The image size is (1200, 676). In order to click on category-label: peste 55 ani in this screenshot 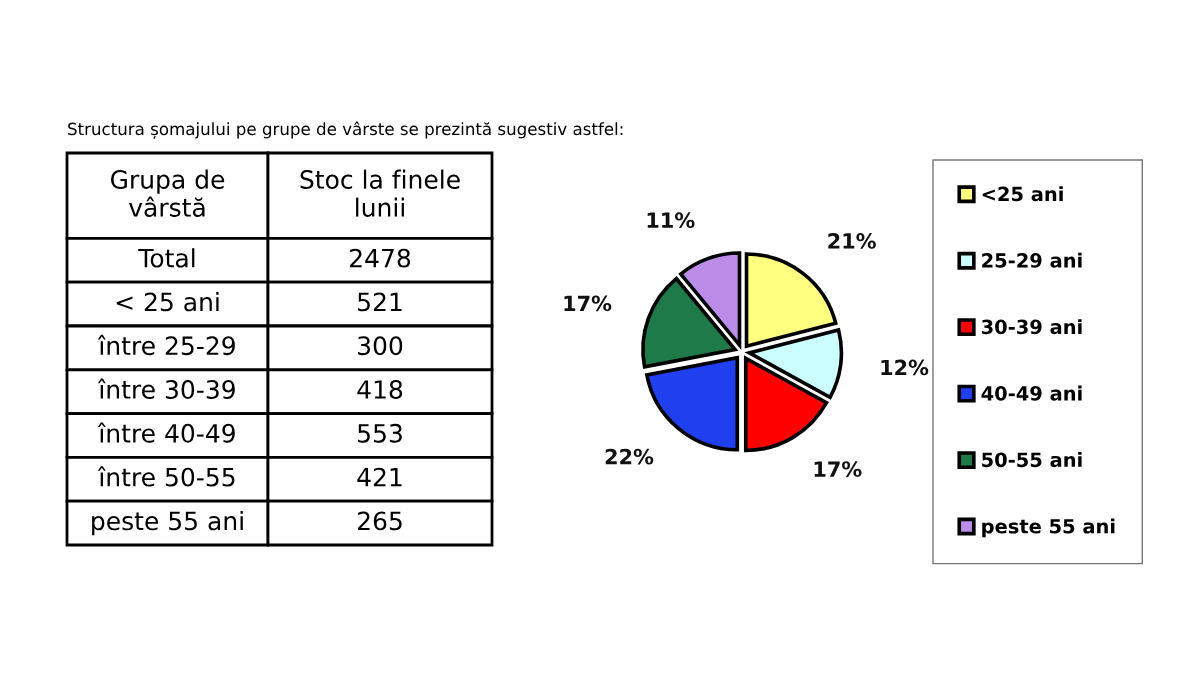, I will do `click(167, 523)`.